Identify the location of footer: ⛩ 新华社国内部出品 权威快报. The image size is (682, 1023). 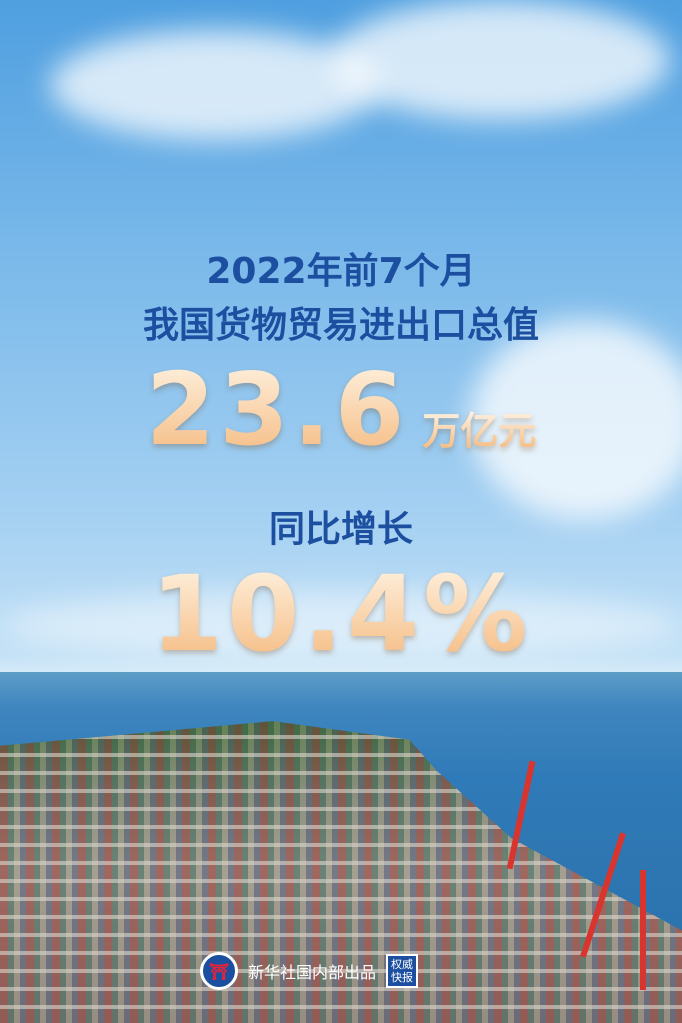
(309, 971).